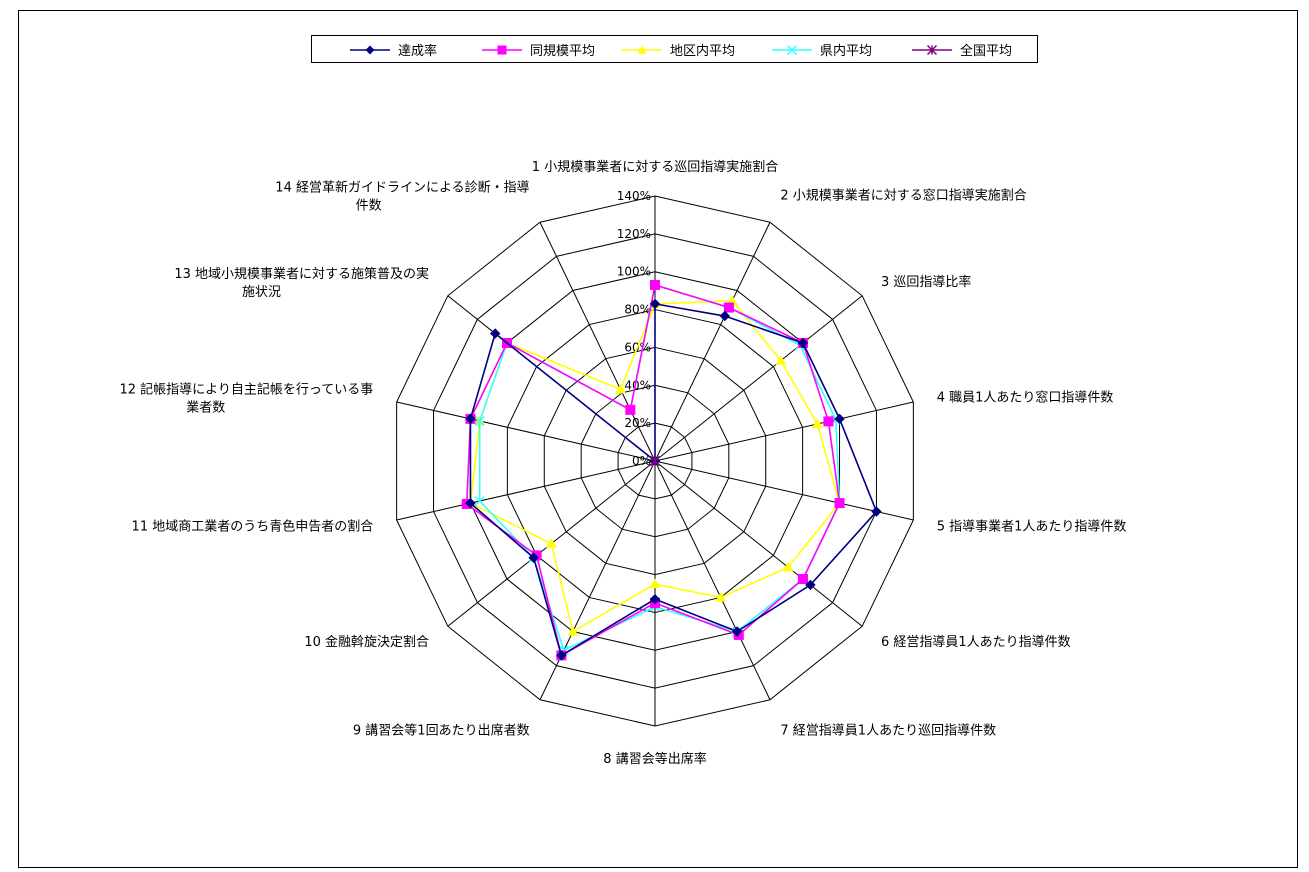 The image size is (1309, 872). What do you see at coordinates (562, 51) in the screenshot?
I see `legend-label: 同規模平均` at bounding box center [562, 51].